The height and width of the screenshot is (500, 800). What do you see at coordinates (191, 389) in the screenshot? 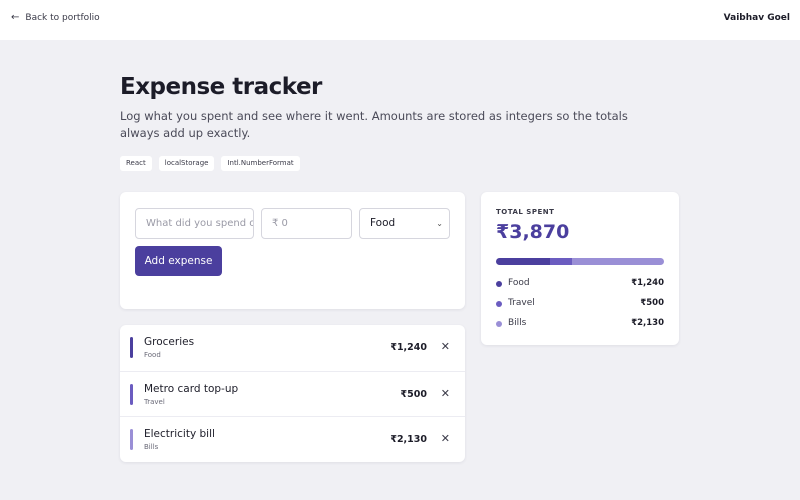
I see `expense-name: Metro card top-up` at bounding box center [191, 389].